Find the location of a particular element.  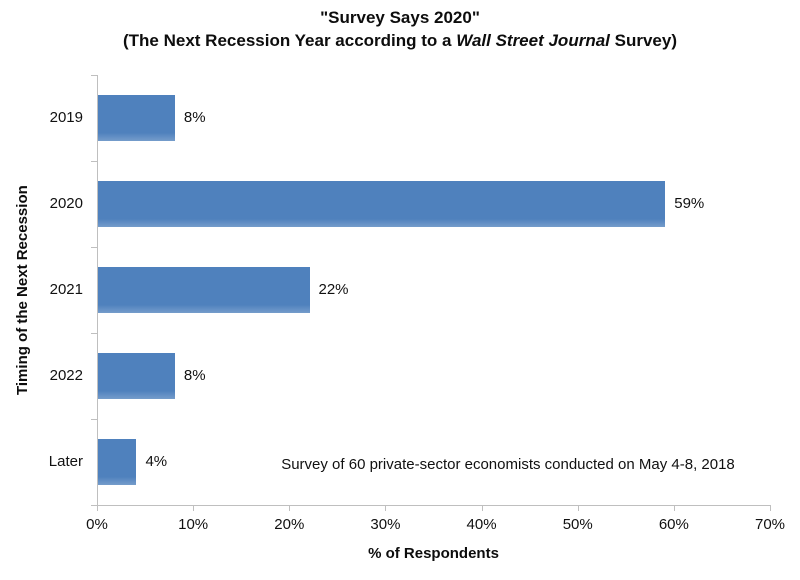

x-tick-label: 30% is located at coordinates (385, 524).